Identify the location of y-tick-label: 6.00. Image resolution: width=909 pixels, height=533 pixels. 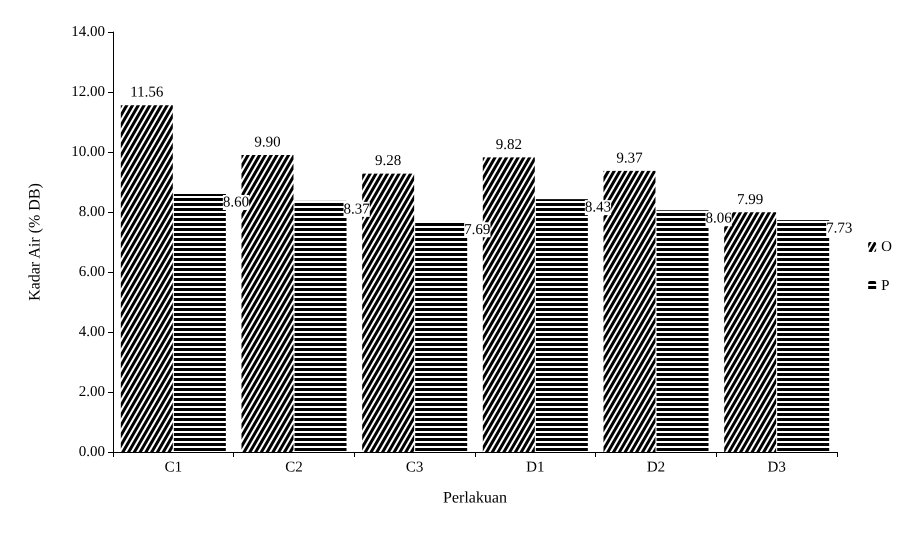
(91, 272).